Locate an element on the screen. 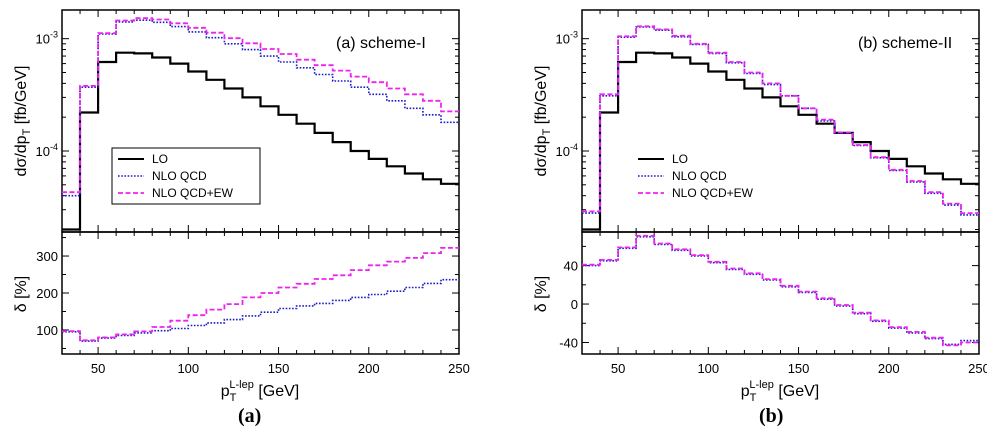  y-tick-label: 100 is located at coordinates (47, 330).